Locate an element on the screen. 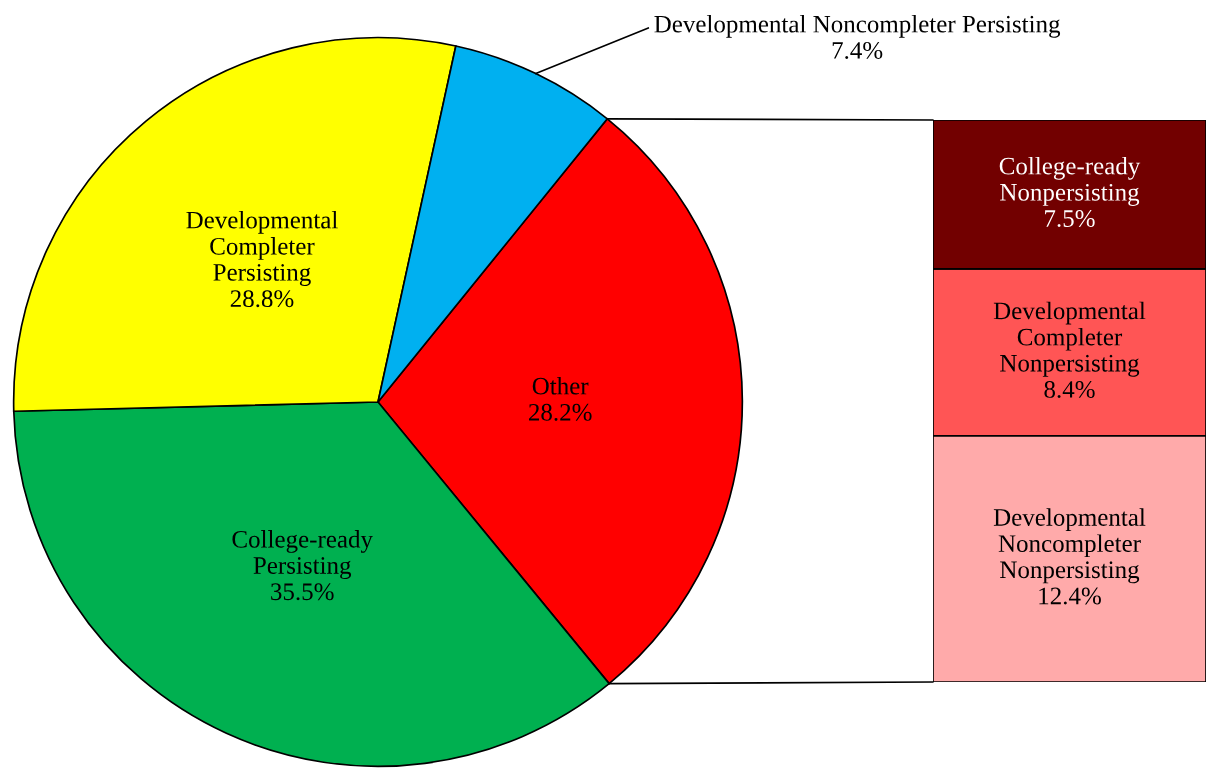 Image resolution: width=1206 pixels, height=770 pixels. data-label: 28.2% is located at coordinates (560, 412).